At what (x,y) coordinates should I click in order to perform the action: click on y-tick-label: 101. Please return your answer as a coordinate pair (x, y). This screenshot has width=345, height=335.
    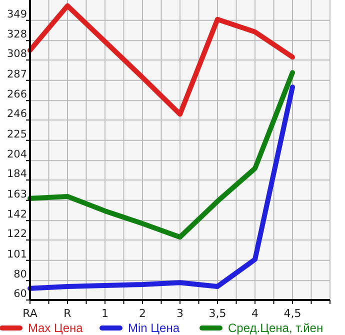
    Looking at the image, I should click on (16, 254).